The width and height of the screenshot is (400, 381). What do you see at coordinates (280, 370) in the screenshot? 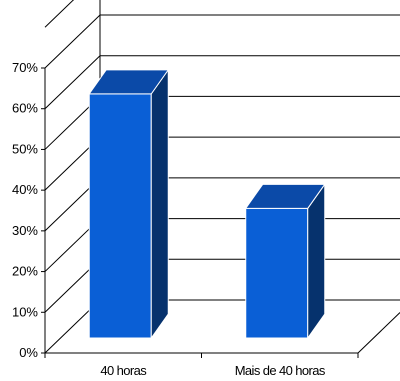
I see `x-category-label: Mais de 40 horas` at bounding box center [280, 370].